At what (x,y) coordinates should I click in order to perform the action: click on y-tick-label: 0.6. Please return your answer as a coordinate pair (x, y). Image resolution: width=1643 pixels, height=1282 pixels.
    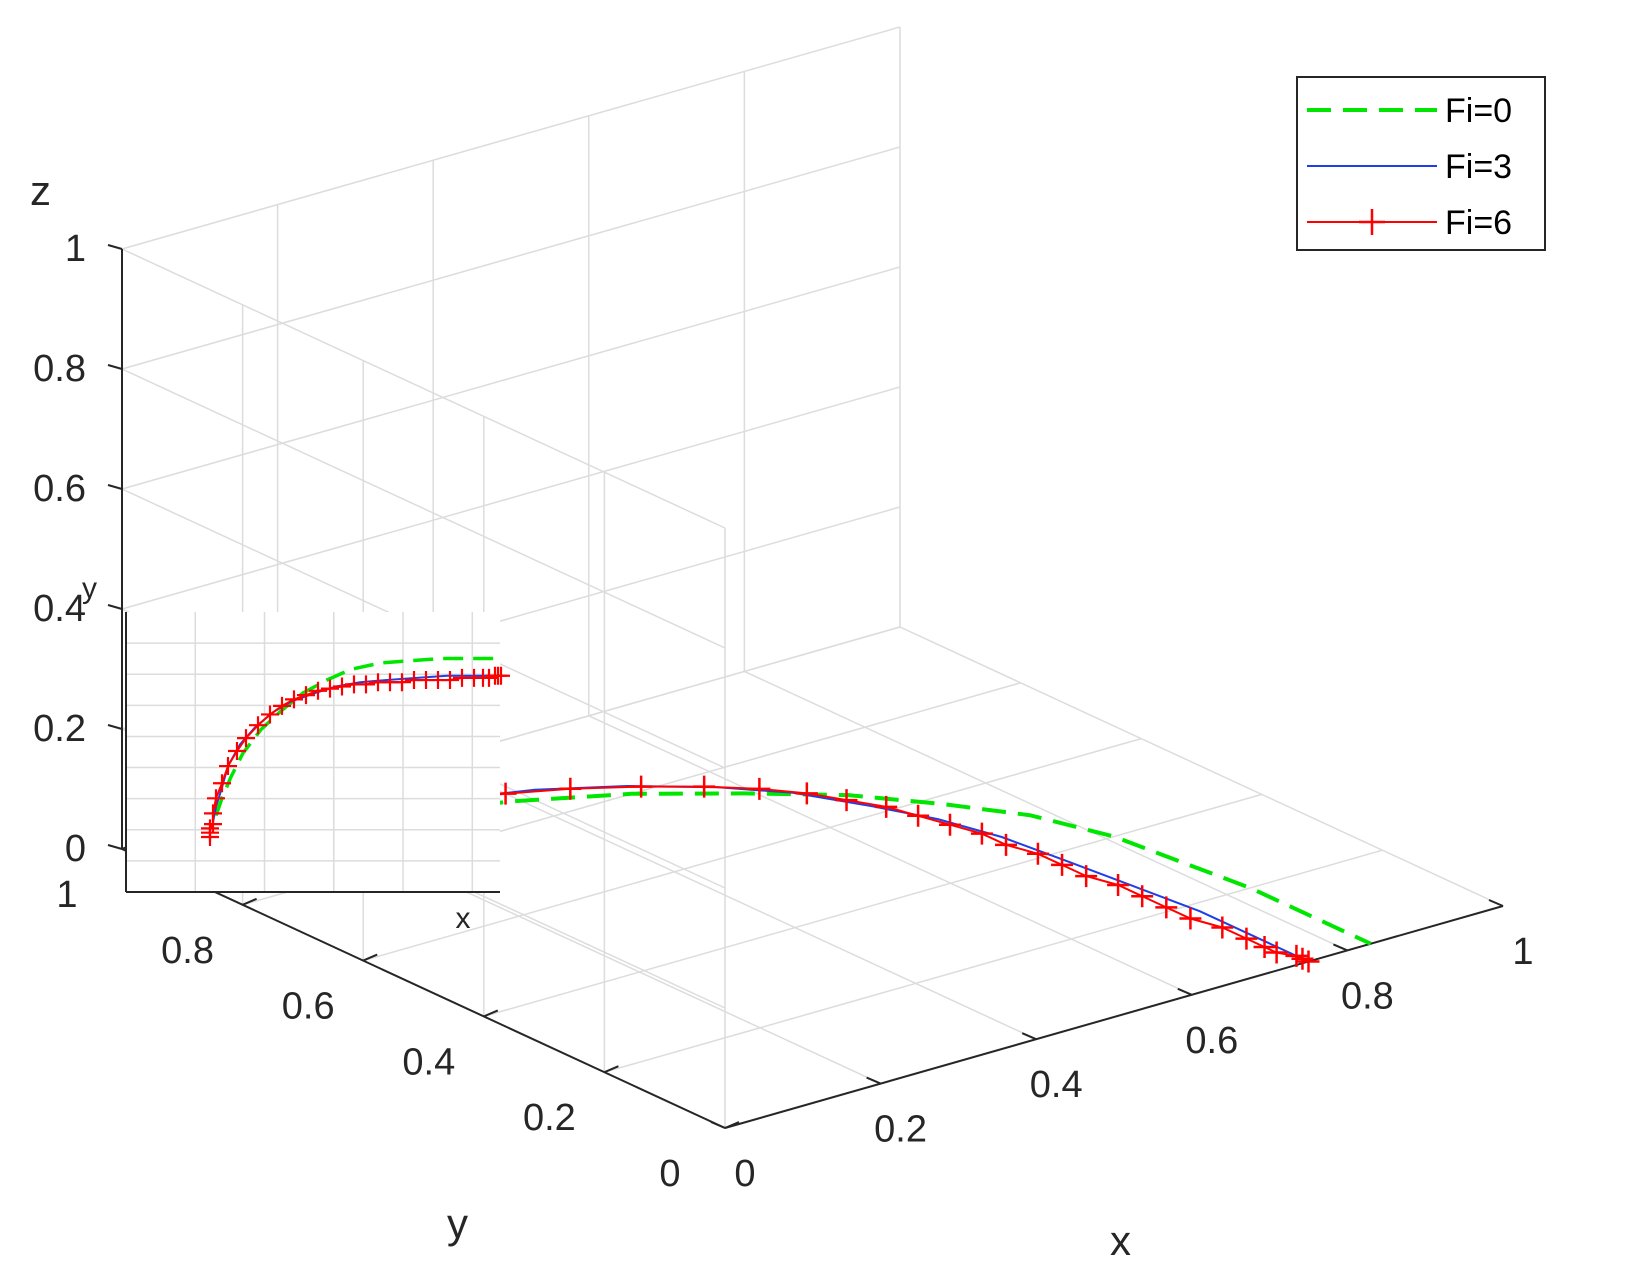
    Looking at the image, I should click on (308, 1007).